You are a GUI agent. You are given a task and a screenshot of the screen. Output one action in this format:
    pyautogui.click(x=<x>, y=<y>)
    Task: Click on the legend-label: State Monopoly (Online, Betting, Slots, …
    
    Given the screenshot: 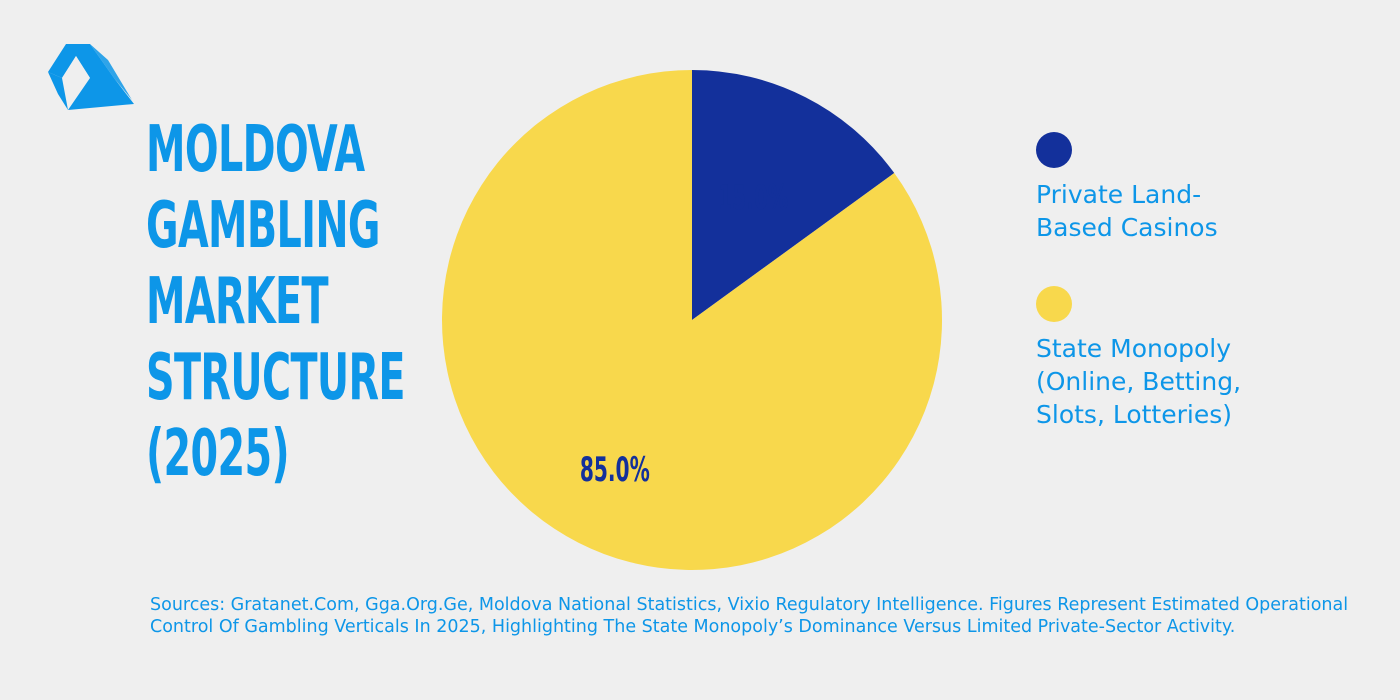 What is the action you would take?
    pyautogui.click(x=1139, y=381)
    